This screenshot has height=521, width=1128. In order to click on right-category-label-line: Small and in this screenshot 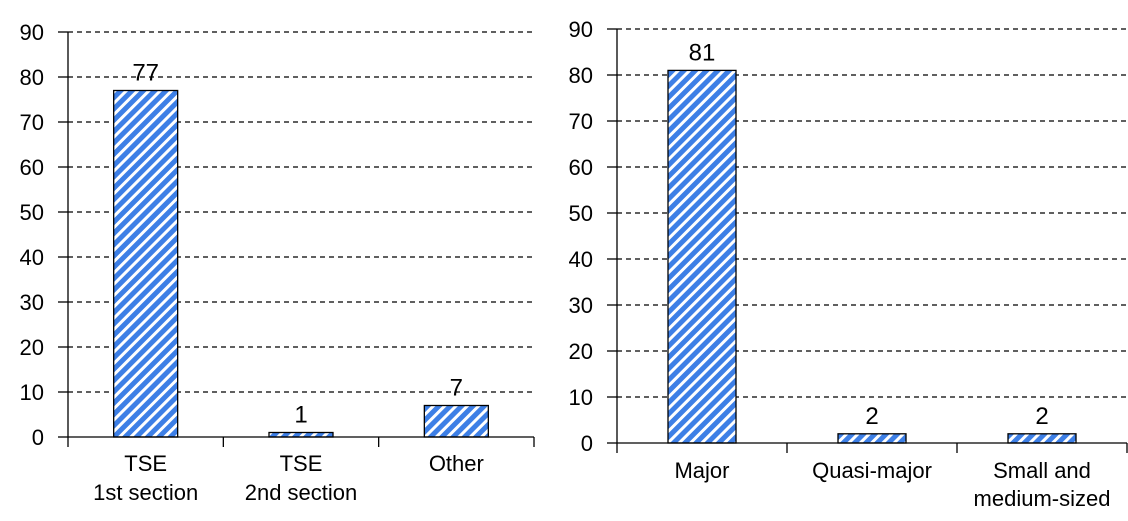, I will do `click(1042, 470)`.